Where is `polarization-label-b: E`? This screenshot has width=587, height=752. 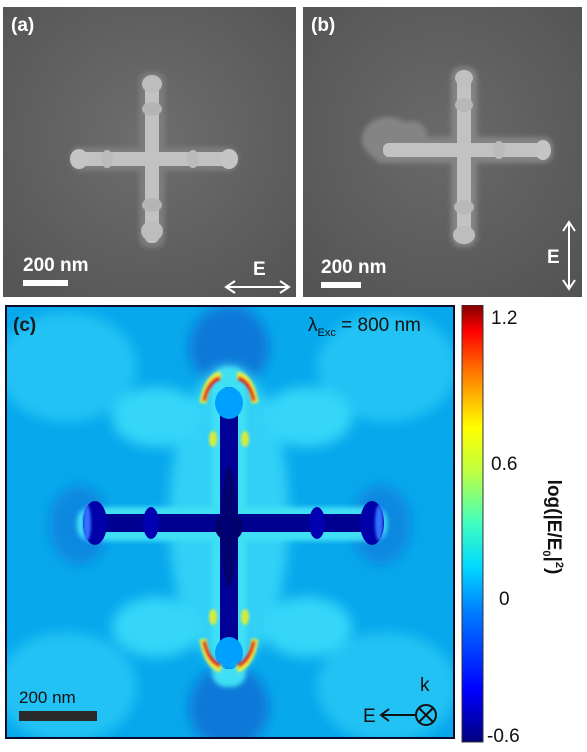
polarization-label-b: E is located at coordinates (553, 257).